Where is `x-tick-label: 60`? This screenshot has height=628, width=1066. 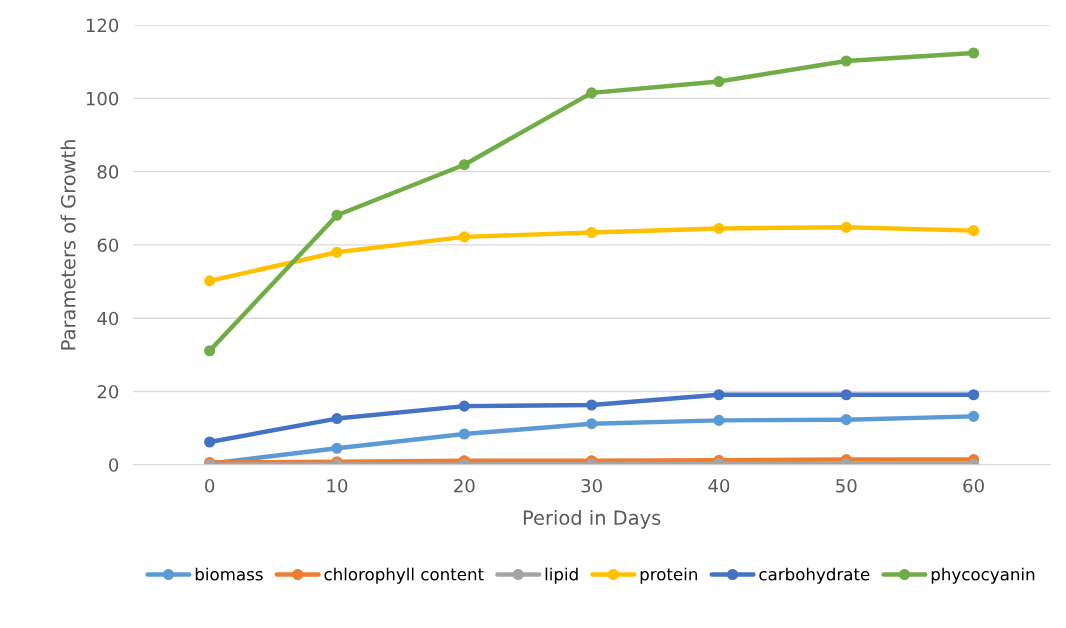
x-tick-label: 60 is located at coordinates (973, 485).